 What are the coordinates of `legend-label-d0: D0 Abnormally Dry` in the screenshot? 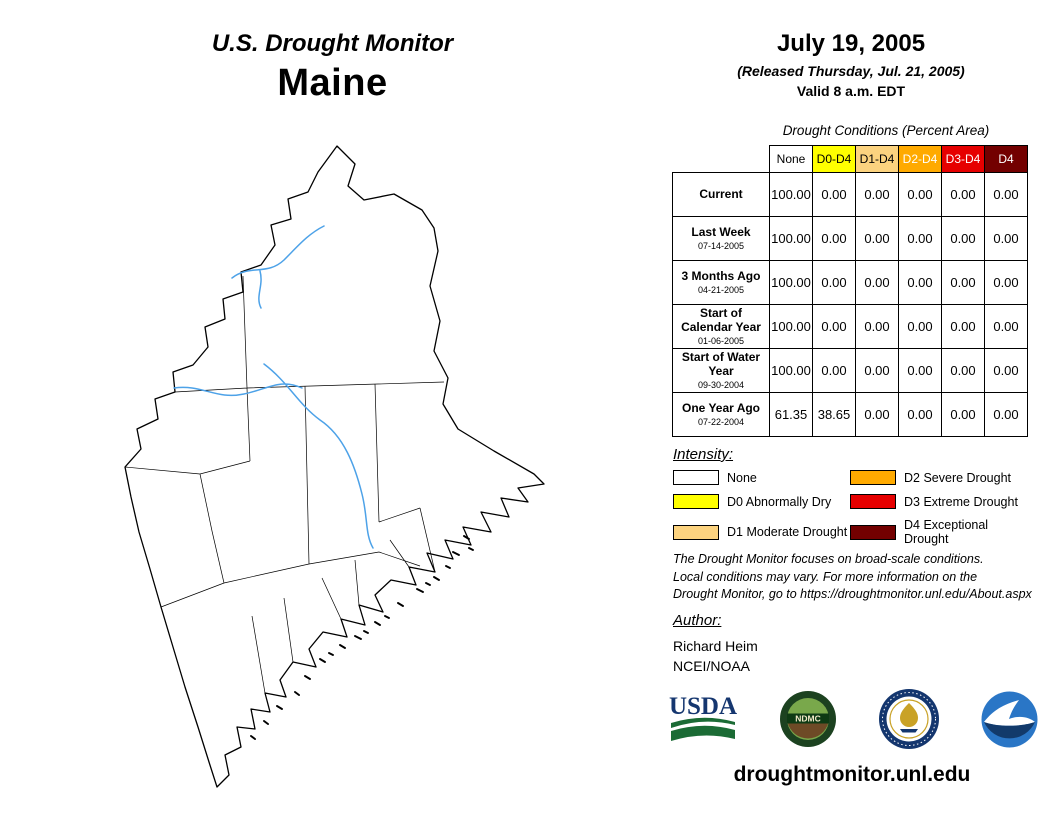 It's located at (779, 501).